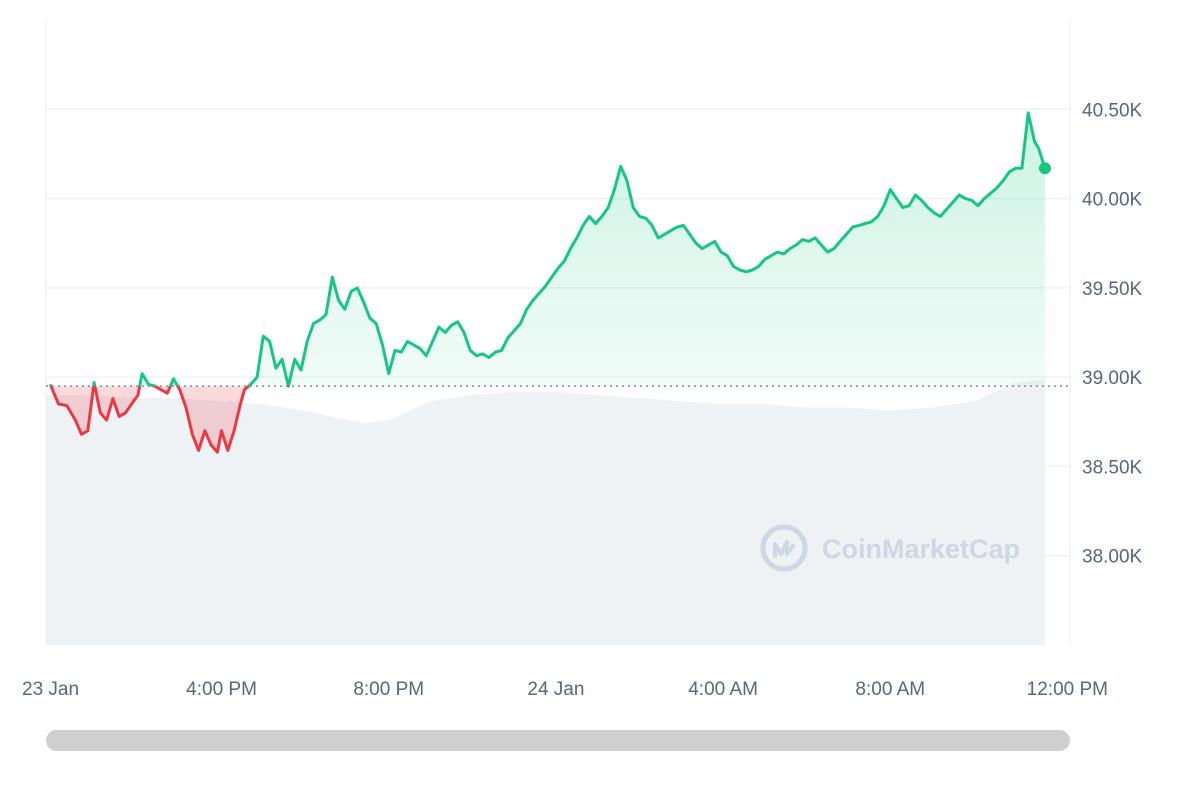 The height and width of the screenshot is (800, 1200). Describe the element at coordinates (1067, 689) in the screenshot. I see `x-tick-label: 12:00 PM` at that location.